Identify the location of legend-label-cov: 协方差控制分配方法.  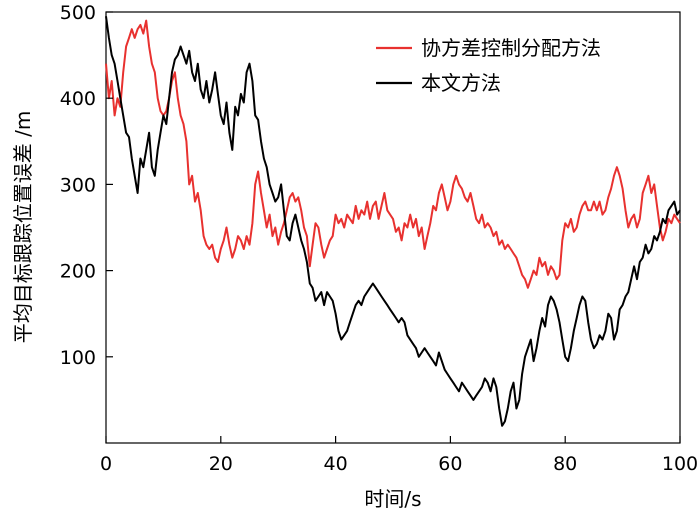
(511, 48).